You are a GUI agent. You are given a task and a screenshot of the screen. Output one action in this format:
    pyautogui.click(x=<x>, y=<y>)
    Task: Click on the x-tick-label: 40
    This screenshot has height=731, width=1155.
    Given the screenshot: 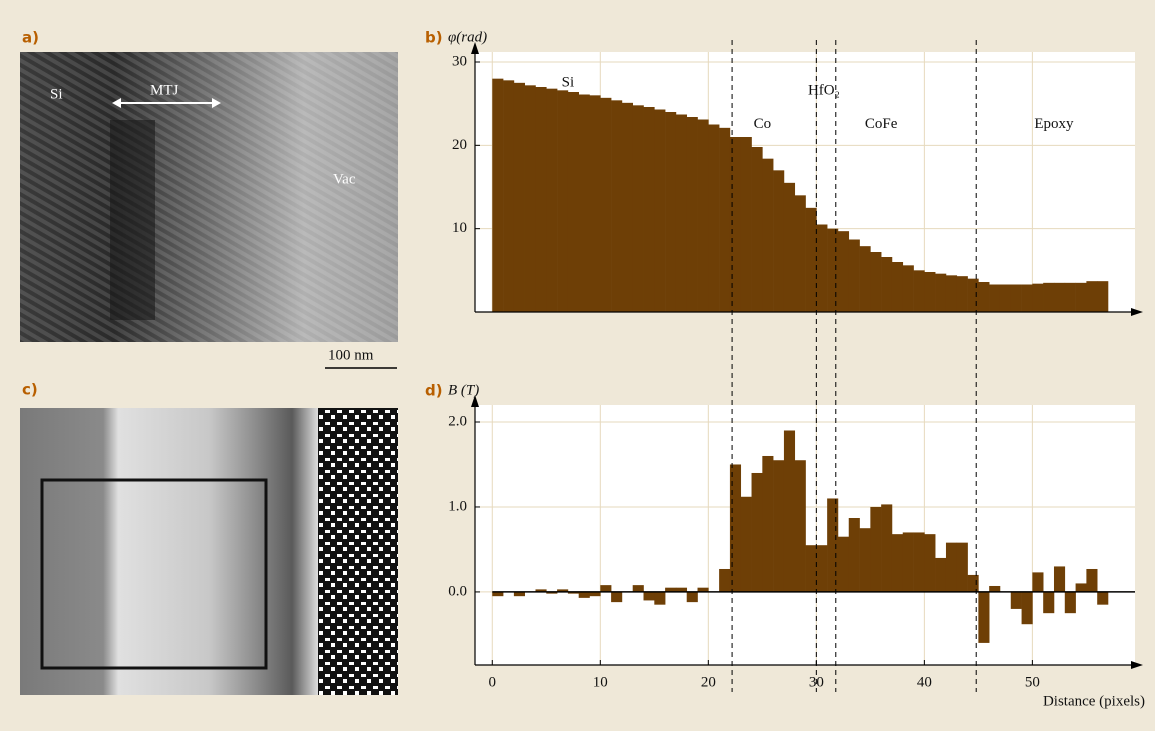 What is the action you would take?
    pyautogui.click(x=924, y=682)
    